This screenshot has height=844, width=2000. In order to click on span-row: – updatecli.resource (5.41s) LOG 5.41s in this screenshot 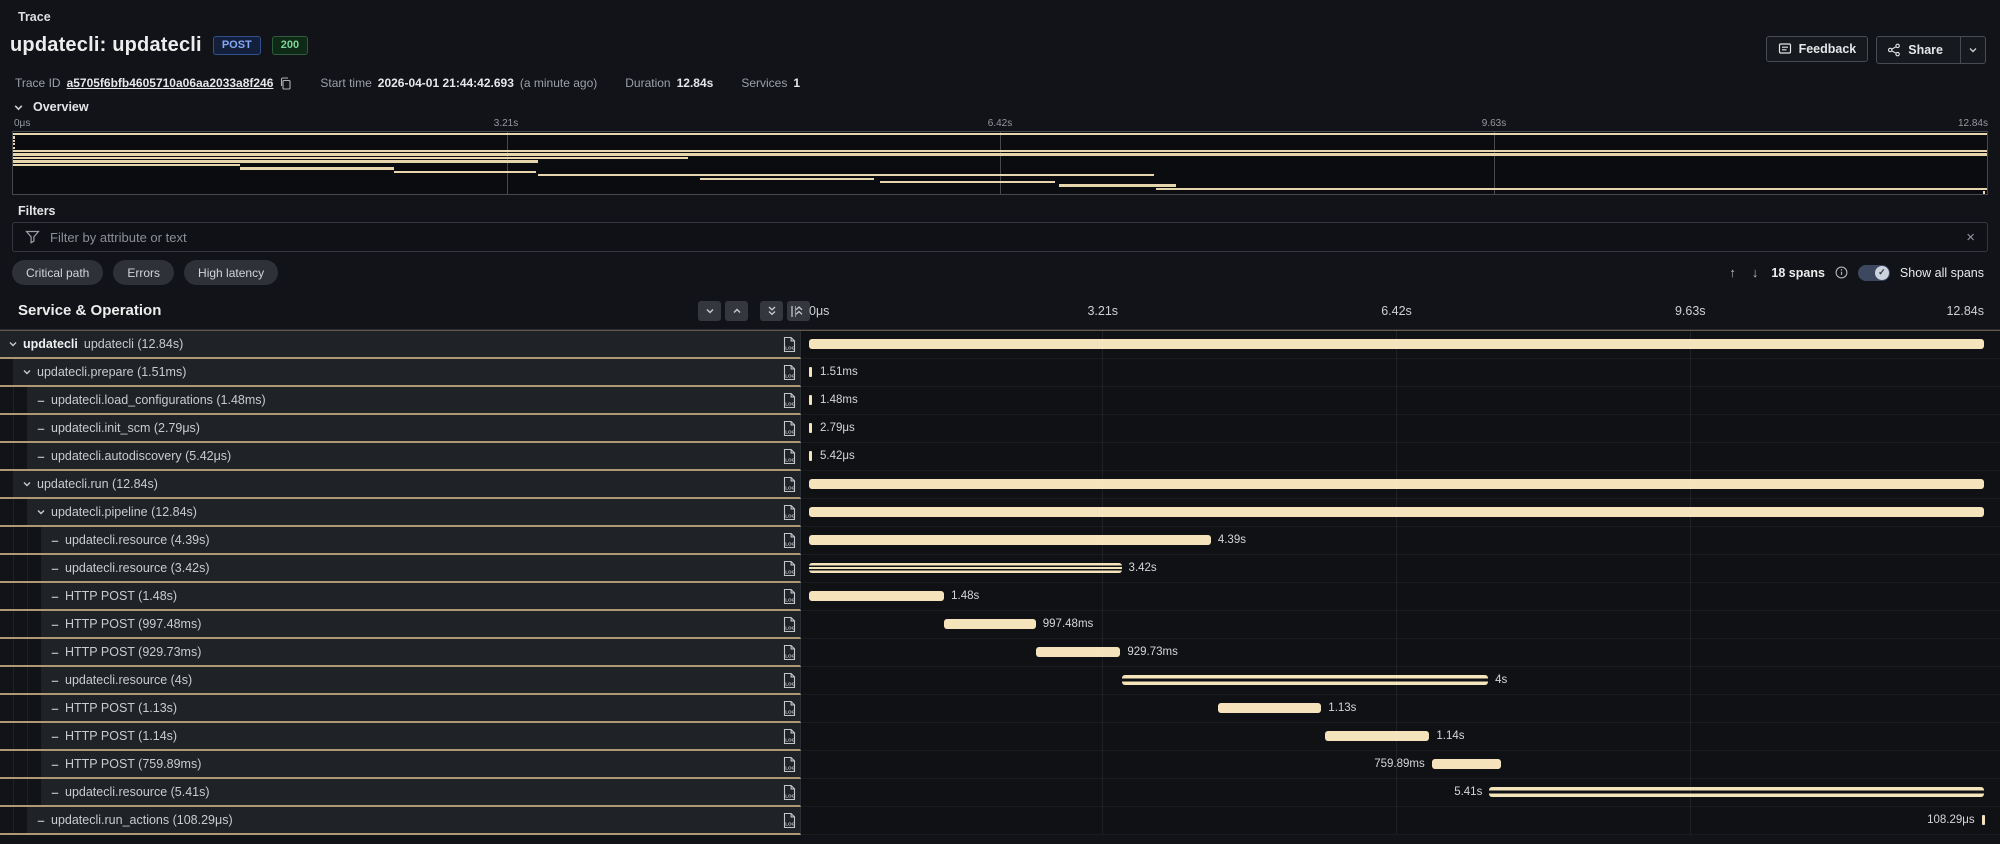, I will do `click(1000, 793)`.